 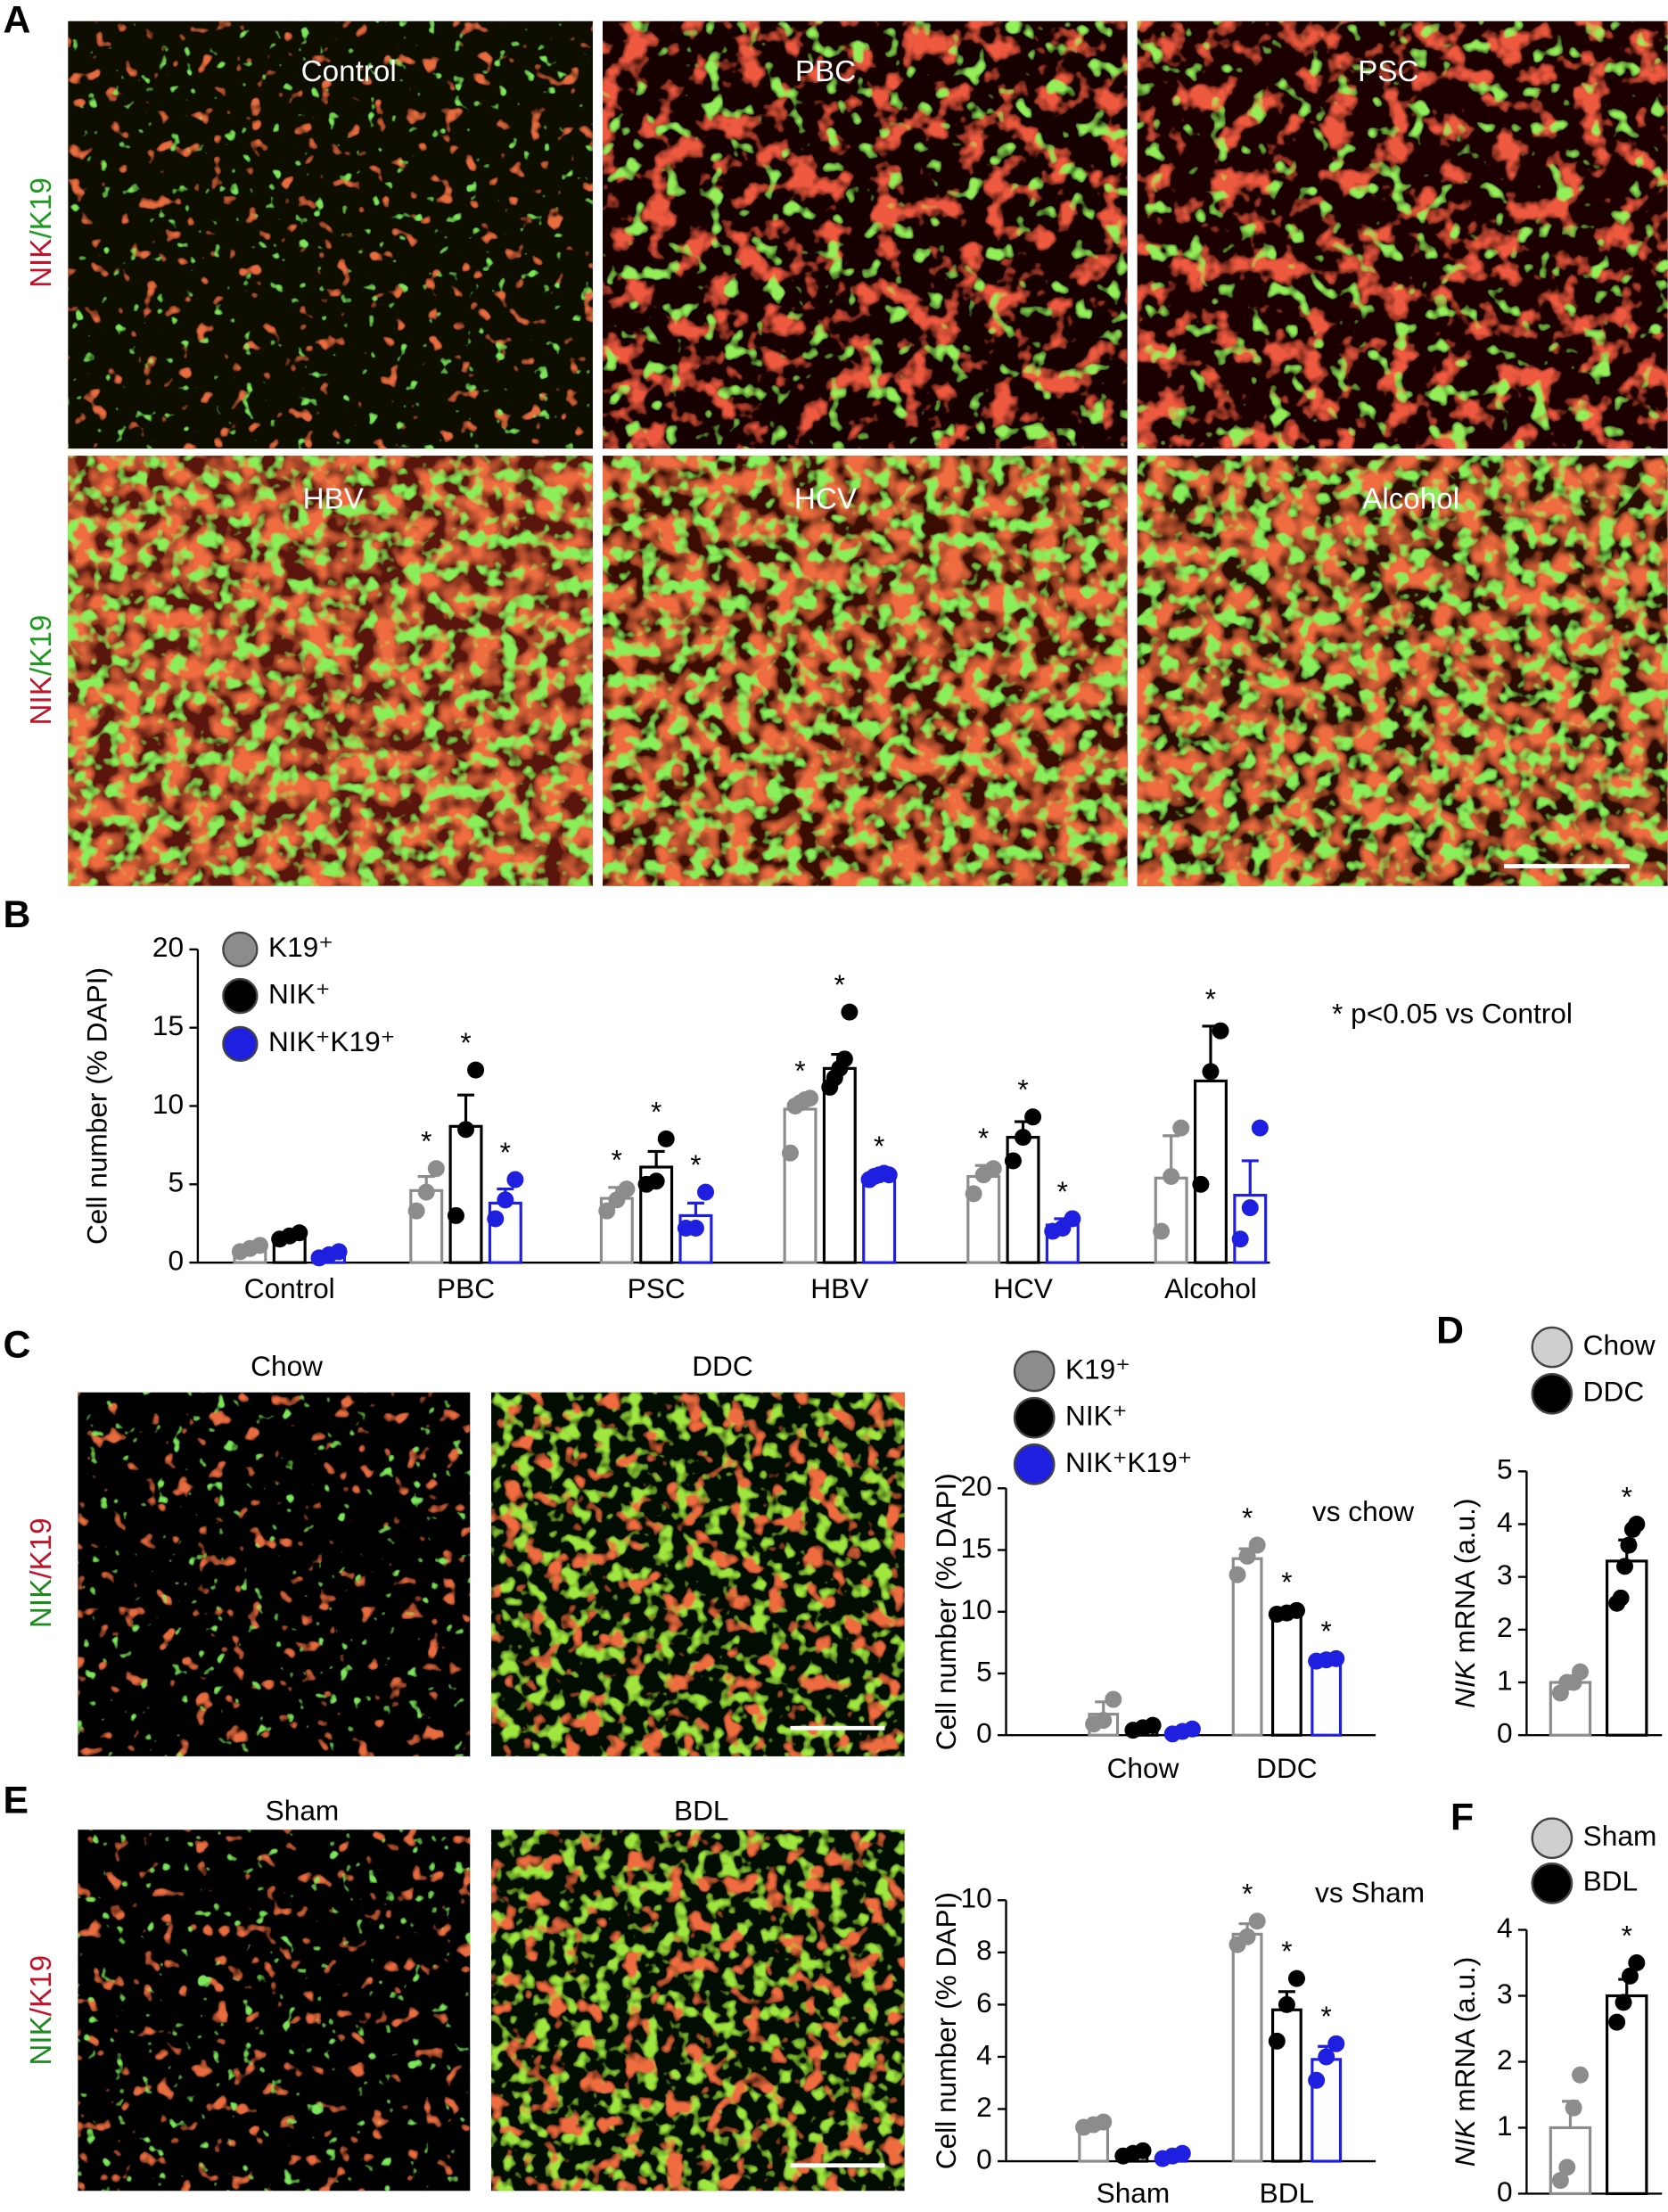 What do you see at coordinates (1370, 1892) in the screenshot?
I see `note: vs Sham` at bounding box center [1370, 1892].